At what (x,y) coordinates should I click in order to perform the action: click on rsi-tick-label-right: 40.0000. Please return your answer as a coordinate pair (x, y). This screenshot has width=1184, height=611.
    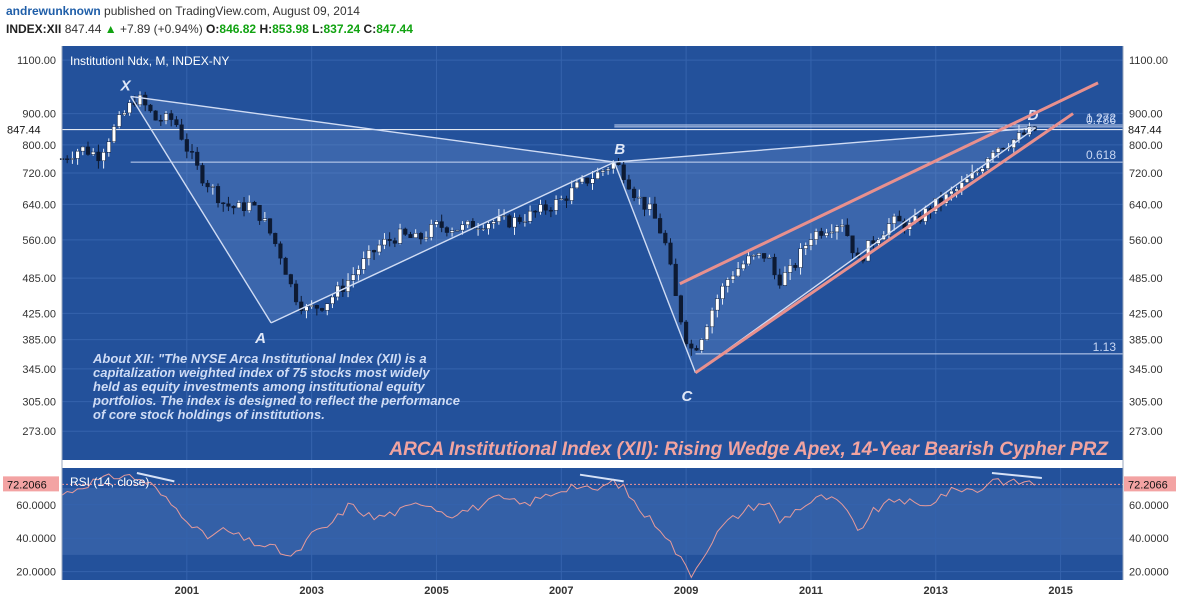
    Looking at the image, I should click on (1149, 539).